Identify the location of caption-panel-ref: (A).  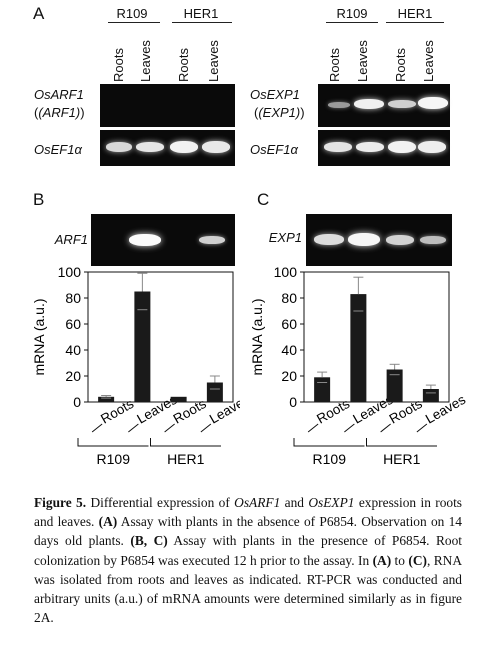
(108, 522).